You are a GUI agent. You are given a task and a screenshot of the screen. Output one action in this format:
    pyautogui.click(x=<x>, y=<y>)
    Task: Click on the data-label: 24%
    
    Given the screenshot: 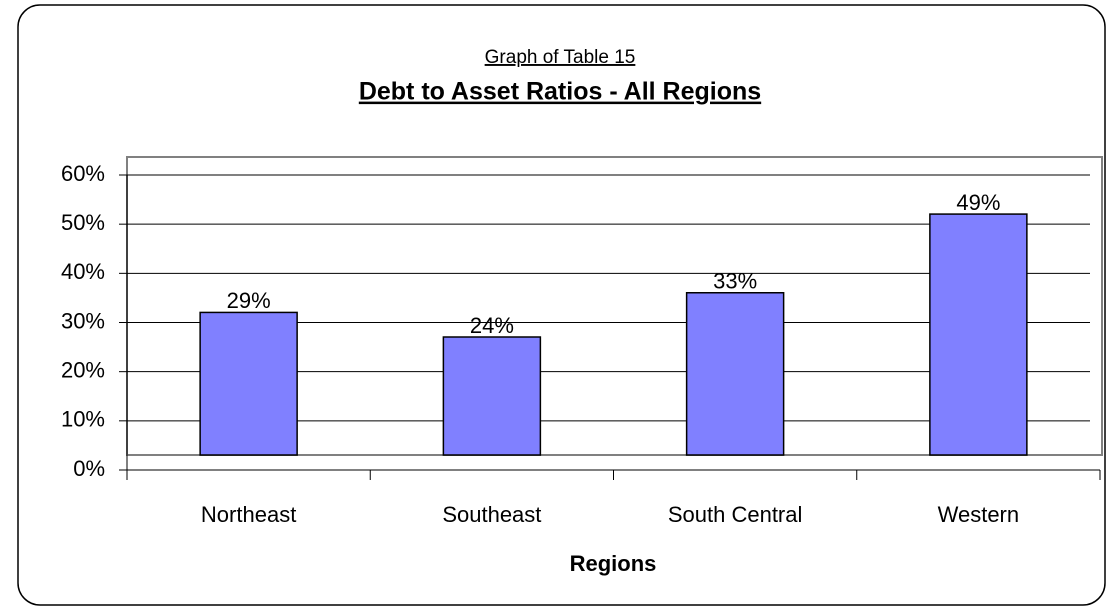 What is the action you would take?
    pyautogui.click(x=492, y=325)
    